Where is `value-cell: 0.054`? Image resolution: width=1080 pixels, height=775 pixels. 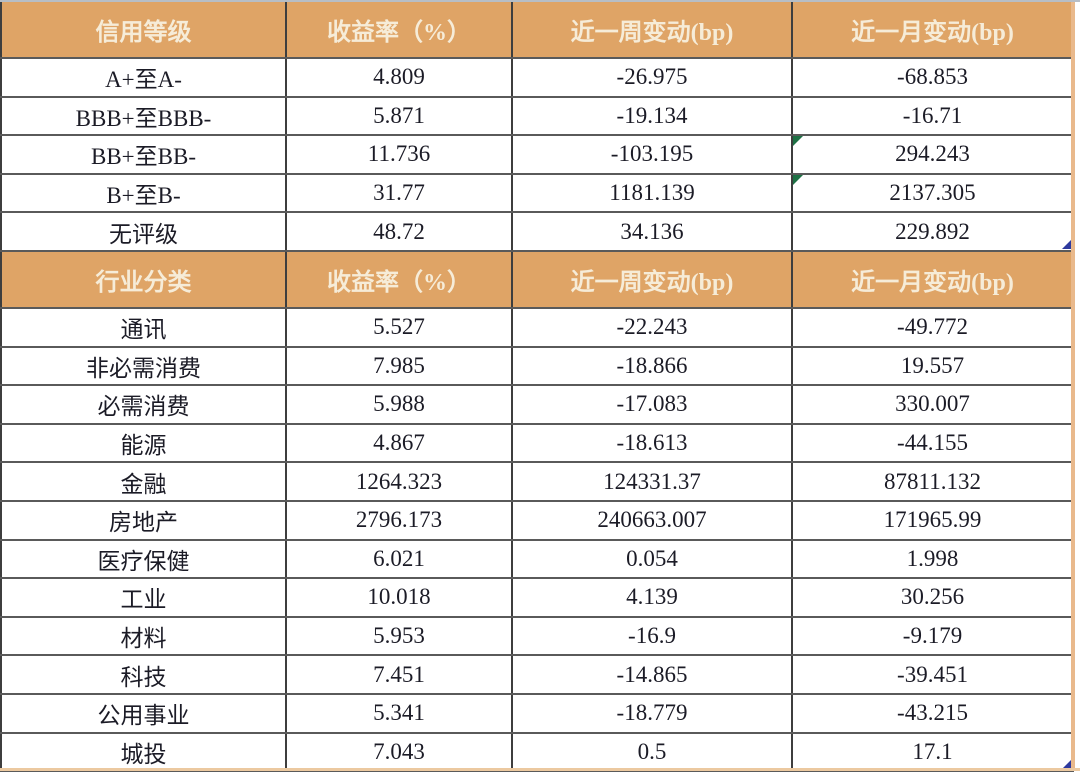
value-cell: 0.054 is located at coordinates (652, 559).